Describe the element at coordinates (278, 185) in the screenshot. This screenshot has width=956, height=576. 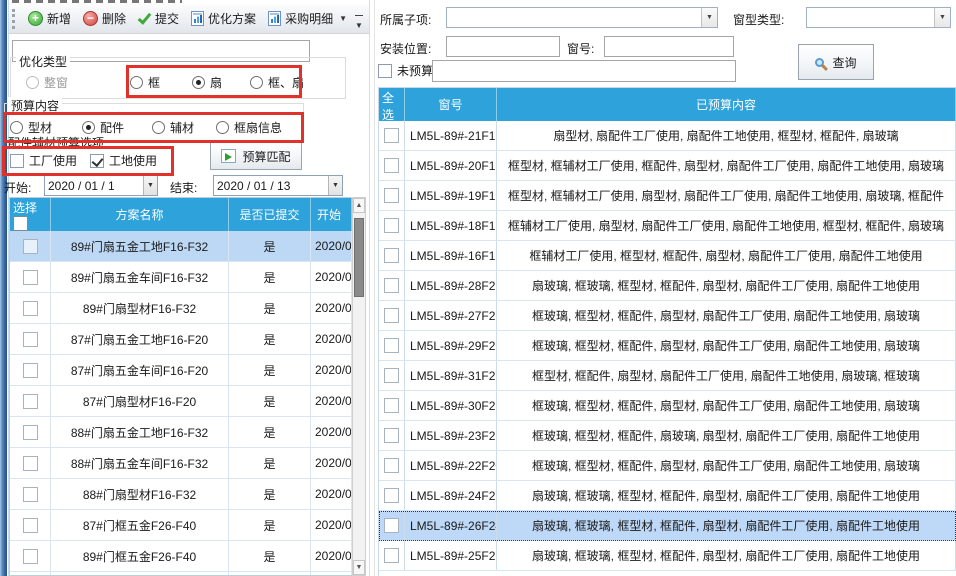
I see `date-end-picker: 2020 / 01 / 13 ▼` at that location.